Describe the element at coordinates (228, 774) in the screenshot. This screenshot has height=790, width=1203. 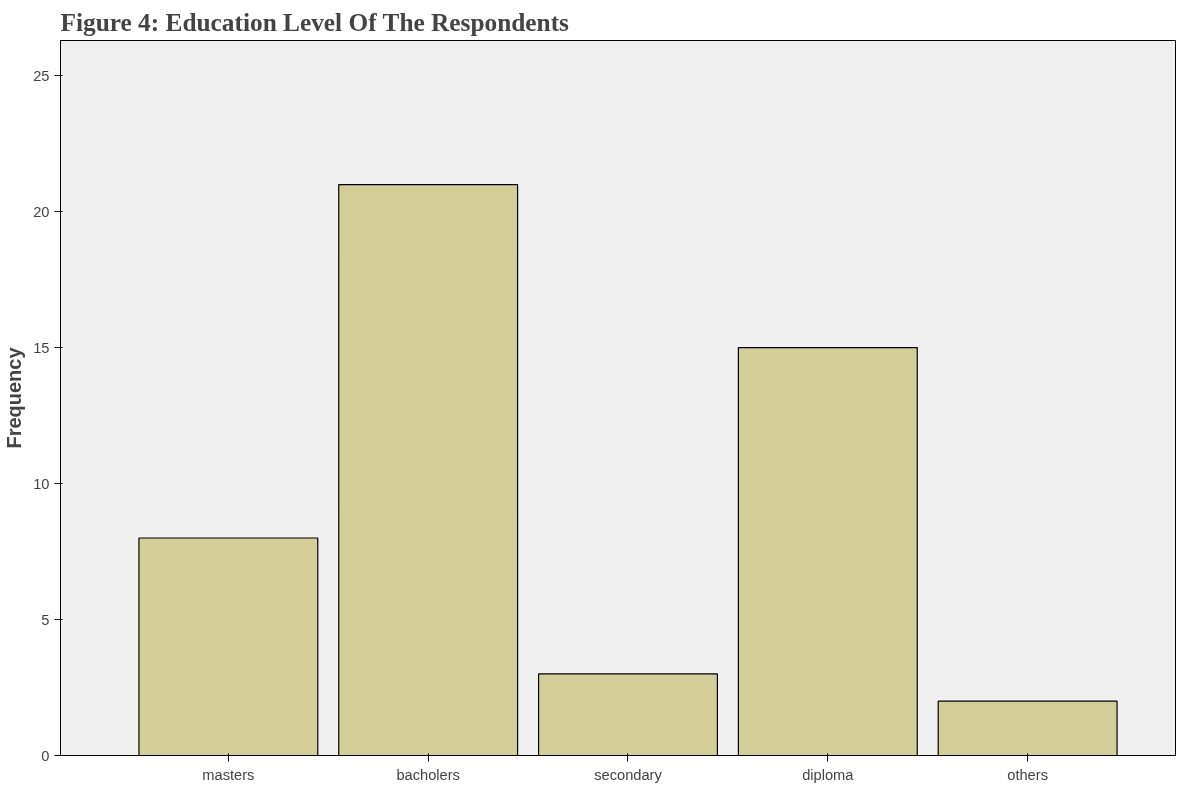
I see `x-tick-label: masters` at that location.